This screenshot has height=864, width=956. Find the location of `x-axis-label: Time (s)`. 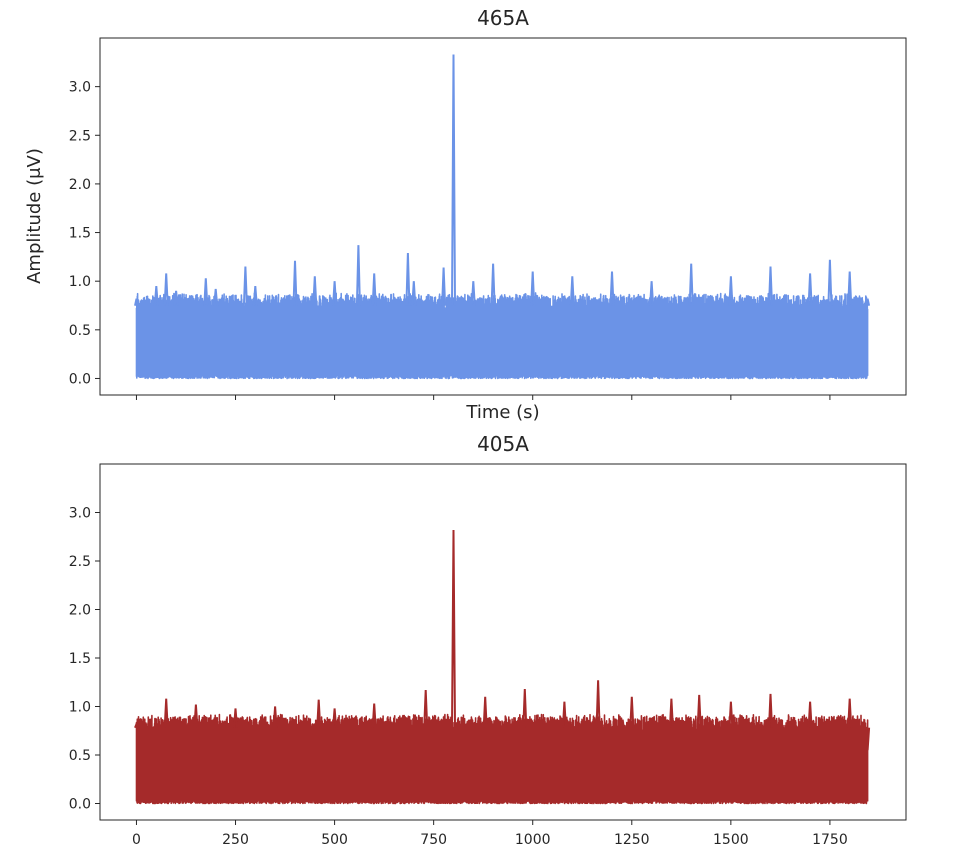

x-axis-label: Time (s) is located at coordinates (502, 412).